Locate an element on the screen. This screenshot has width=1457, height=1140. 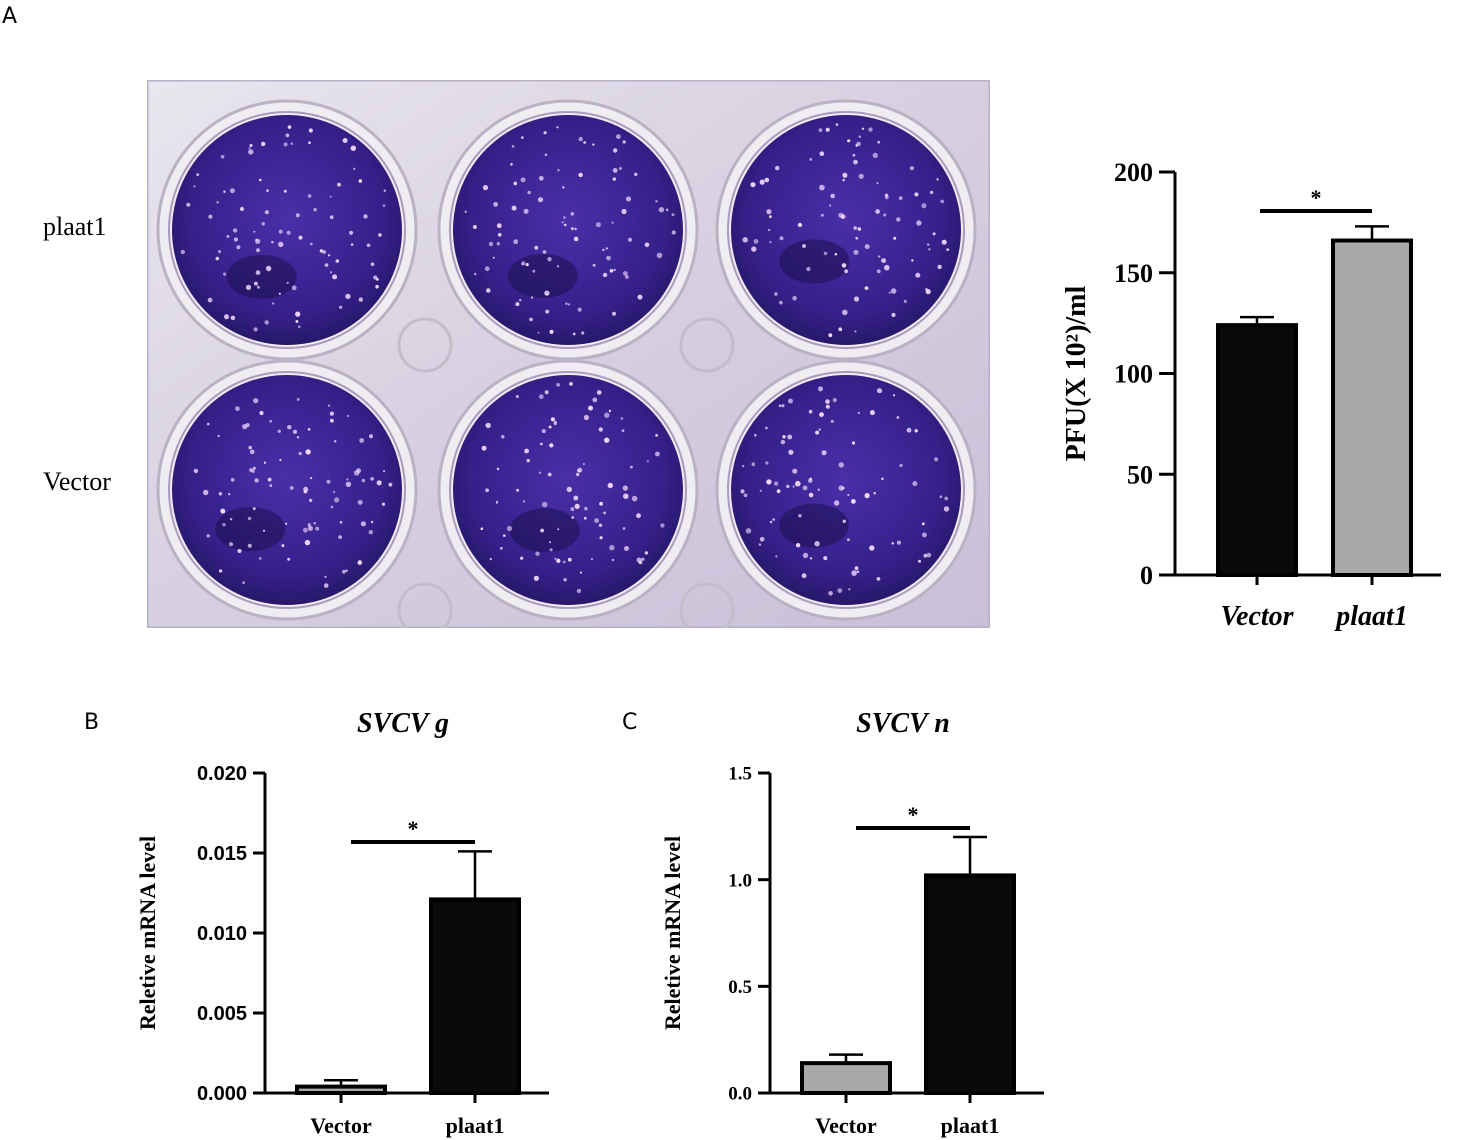
x-tick-label: plaat1 is located at coordinates (1371, 616).